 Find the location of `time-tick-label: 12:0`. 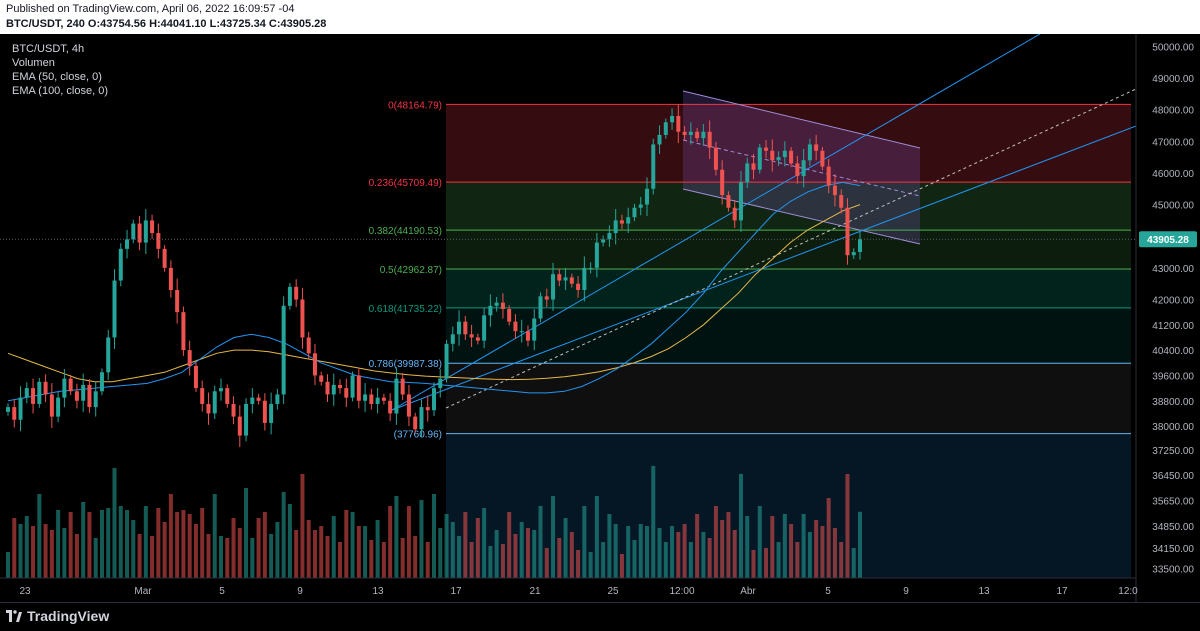

time-tick-label: 12:0 is located at coordinates (1128, 591).